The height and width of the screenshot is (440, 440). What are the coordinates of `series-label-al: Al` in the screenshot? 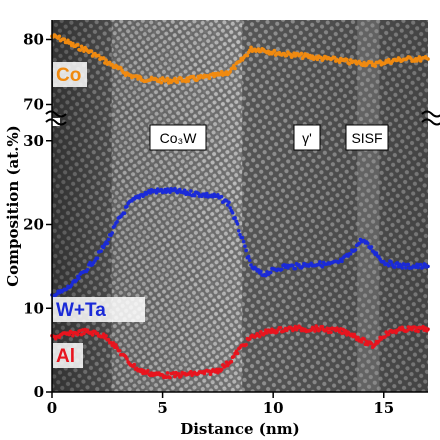 It's located at (68, 355).